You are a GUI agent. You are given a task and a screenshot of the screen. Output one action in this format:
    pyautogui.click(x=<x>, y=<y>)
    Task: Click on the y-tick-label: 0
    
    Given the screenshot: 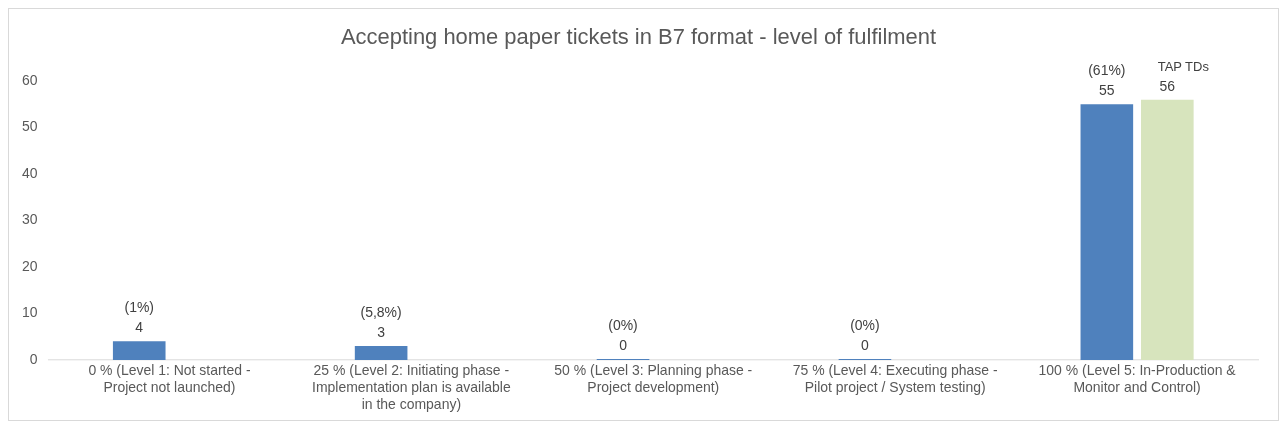 What is the action you would take?
    pyautogui.click(x=33, y=358)
    